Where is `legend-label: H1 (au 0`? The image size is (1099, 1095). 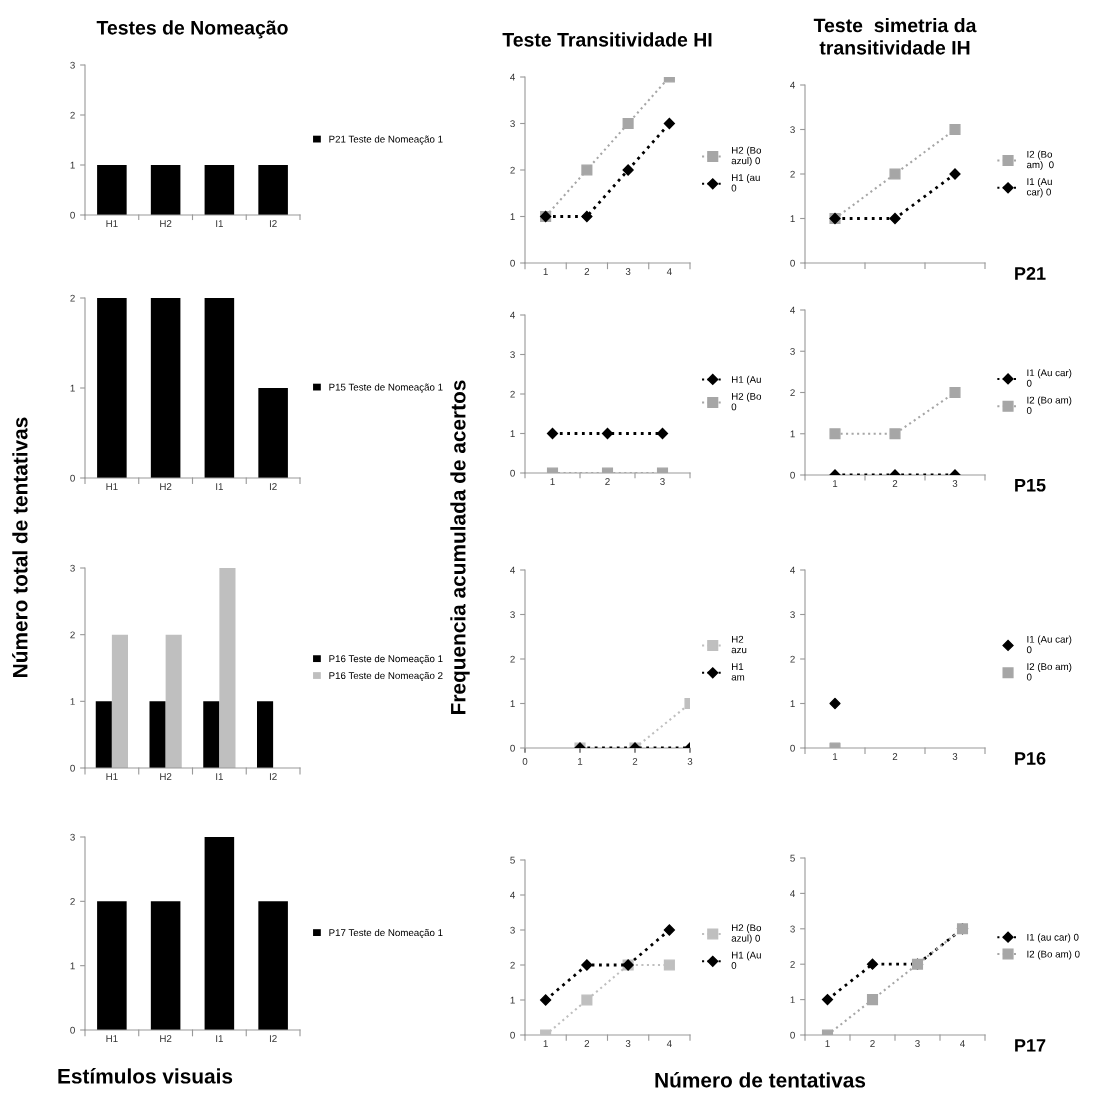 legend-label: H1 (au 0 is located at coordinates (745, 182).